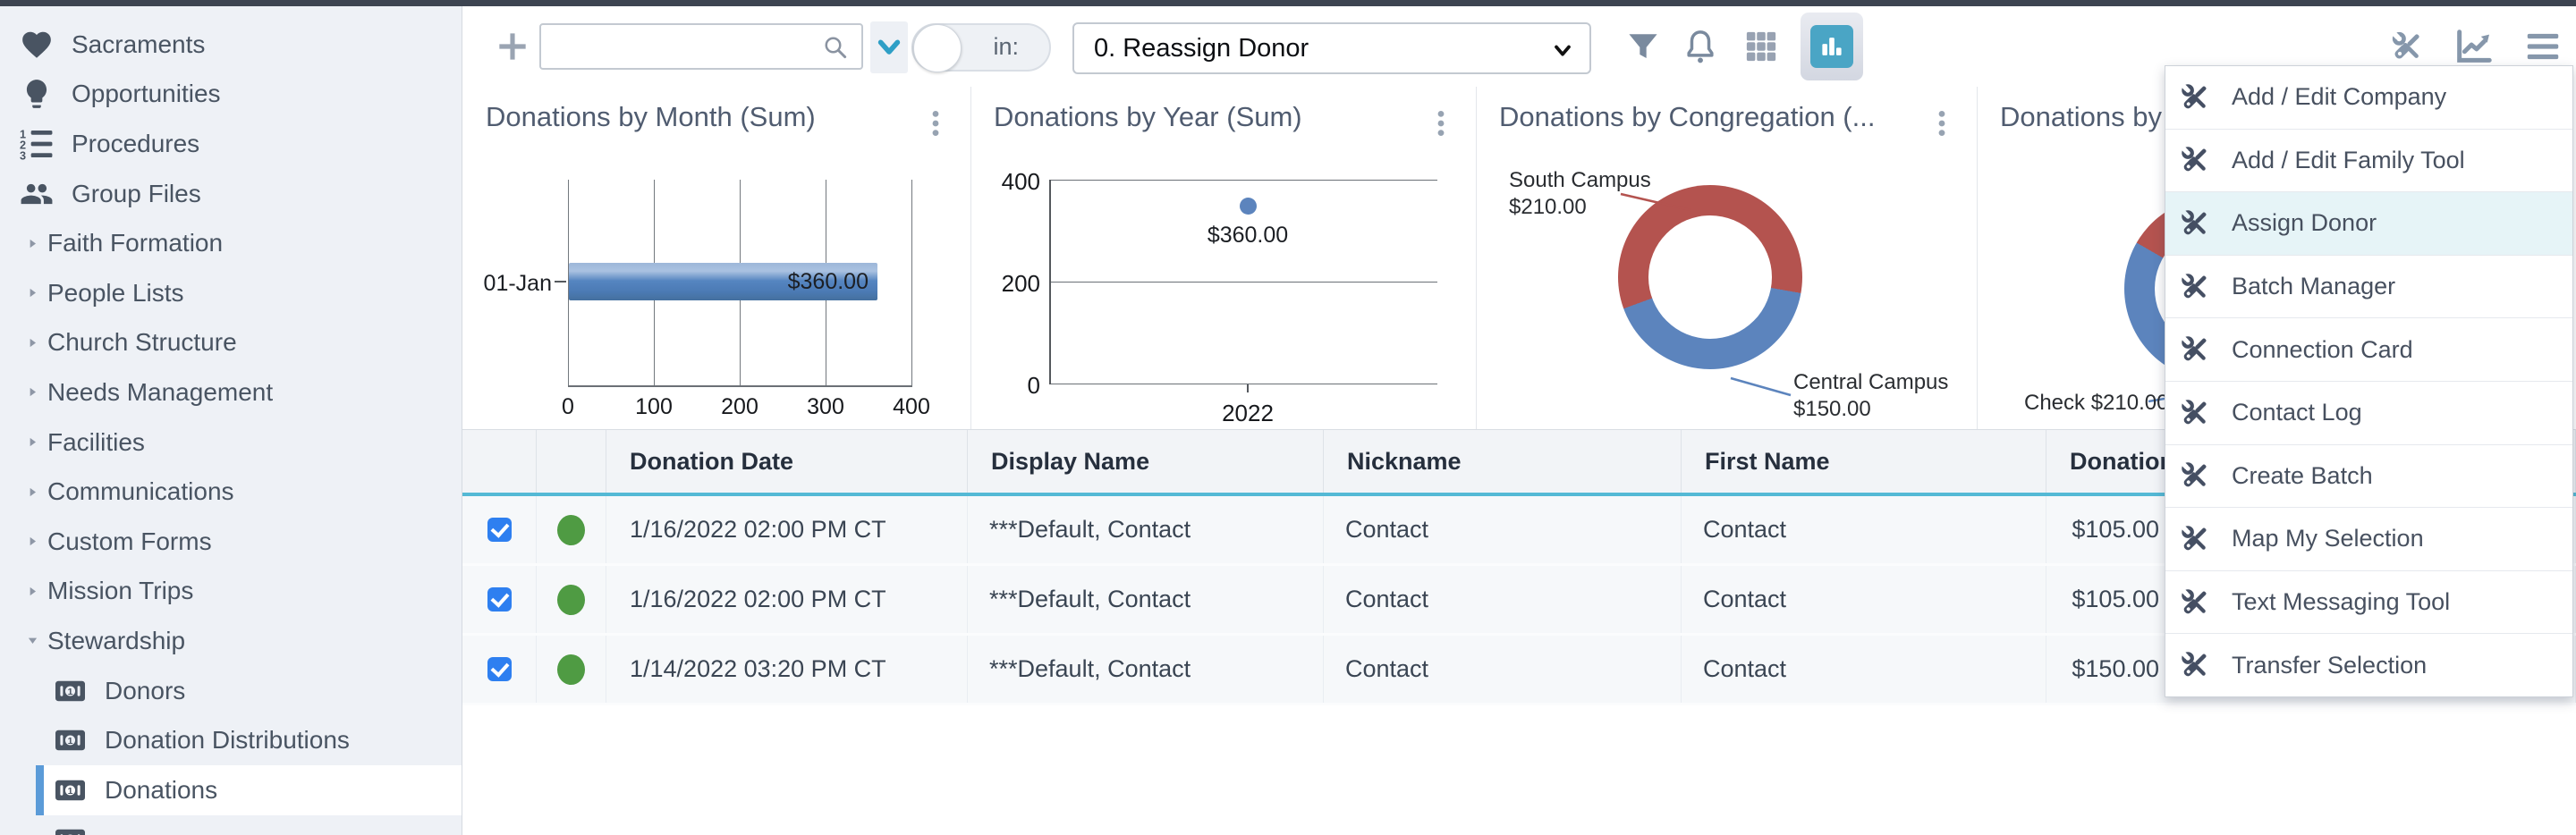  I want to click on donut-chart, so click(1710, 277).